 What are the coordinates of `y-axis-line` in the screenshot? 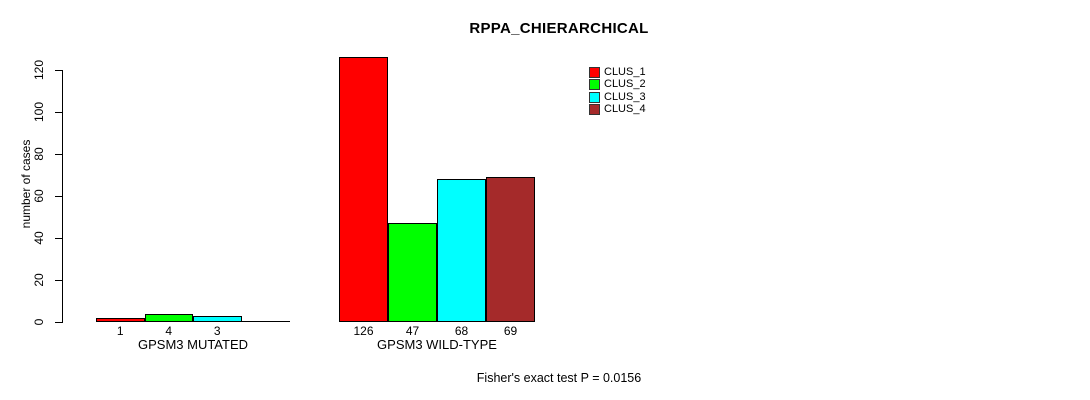 It's located at (62, 196).